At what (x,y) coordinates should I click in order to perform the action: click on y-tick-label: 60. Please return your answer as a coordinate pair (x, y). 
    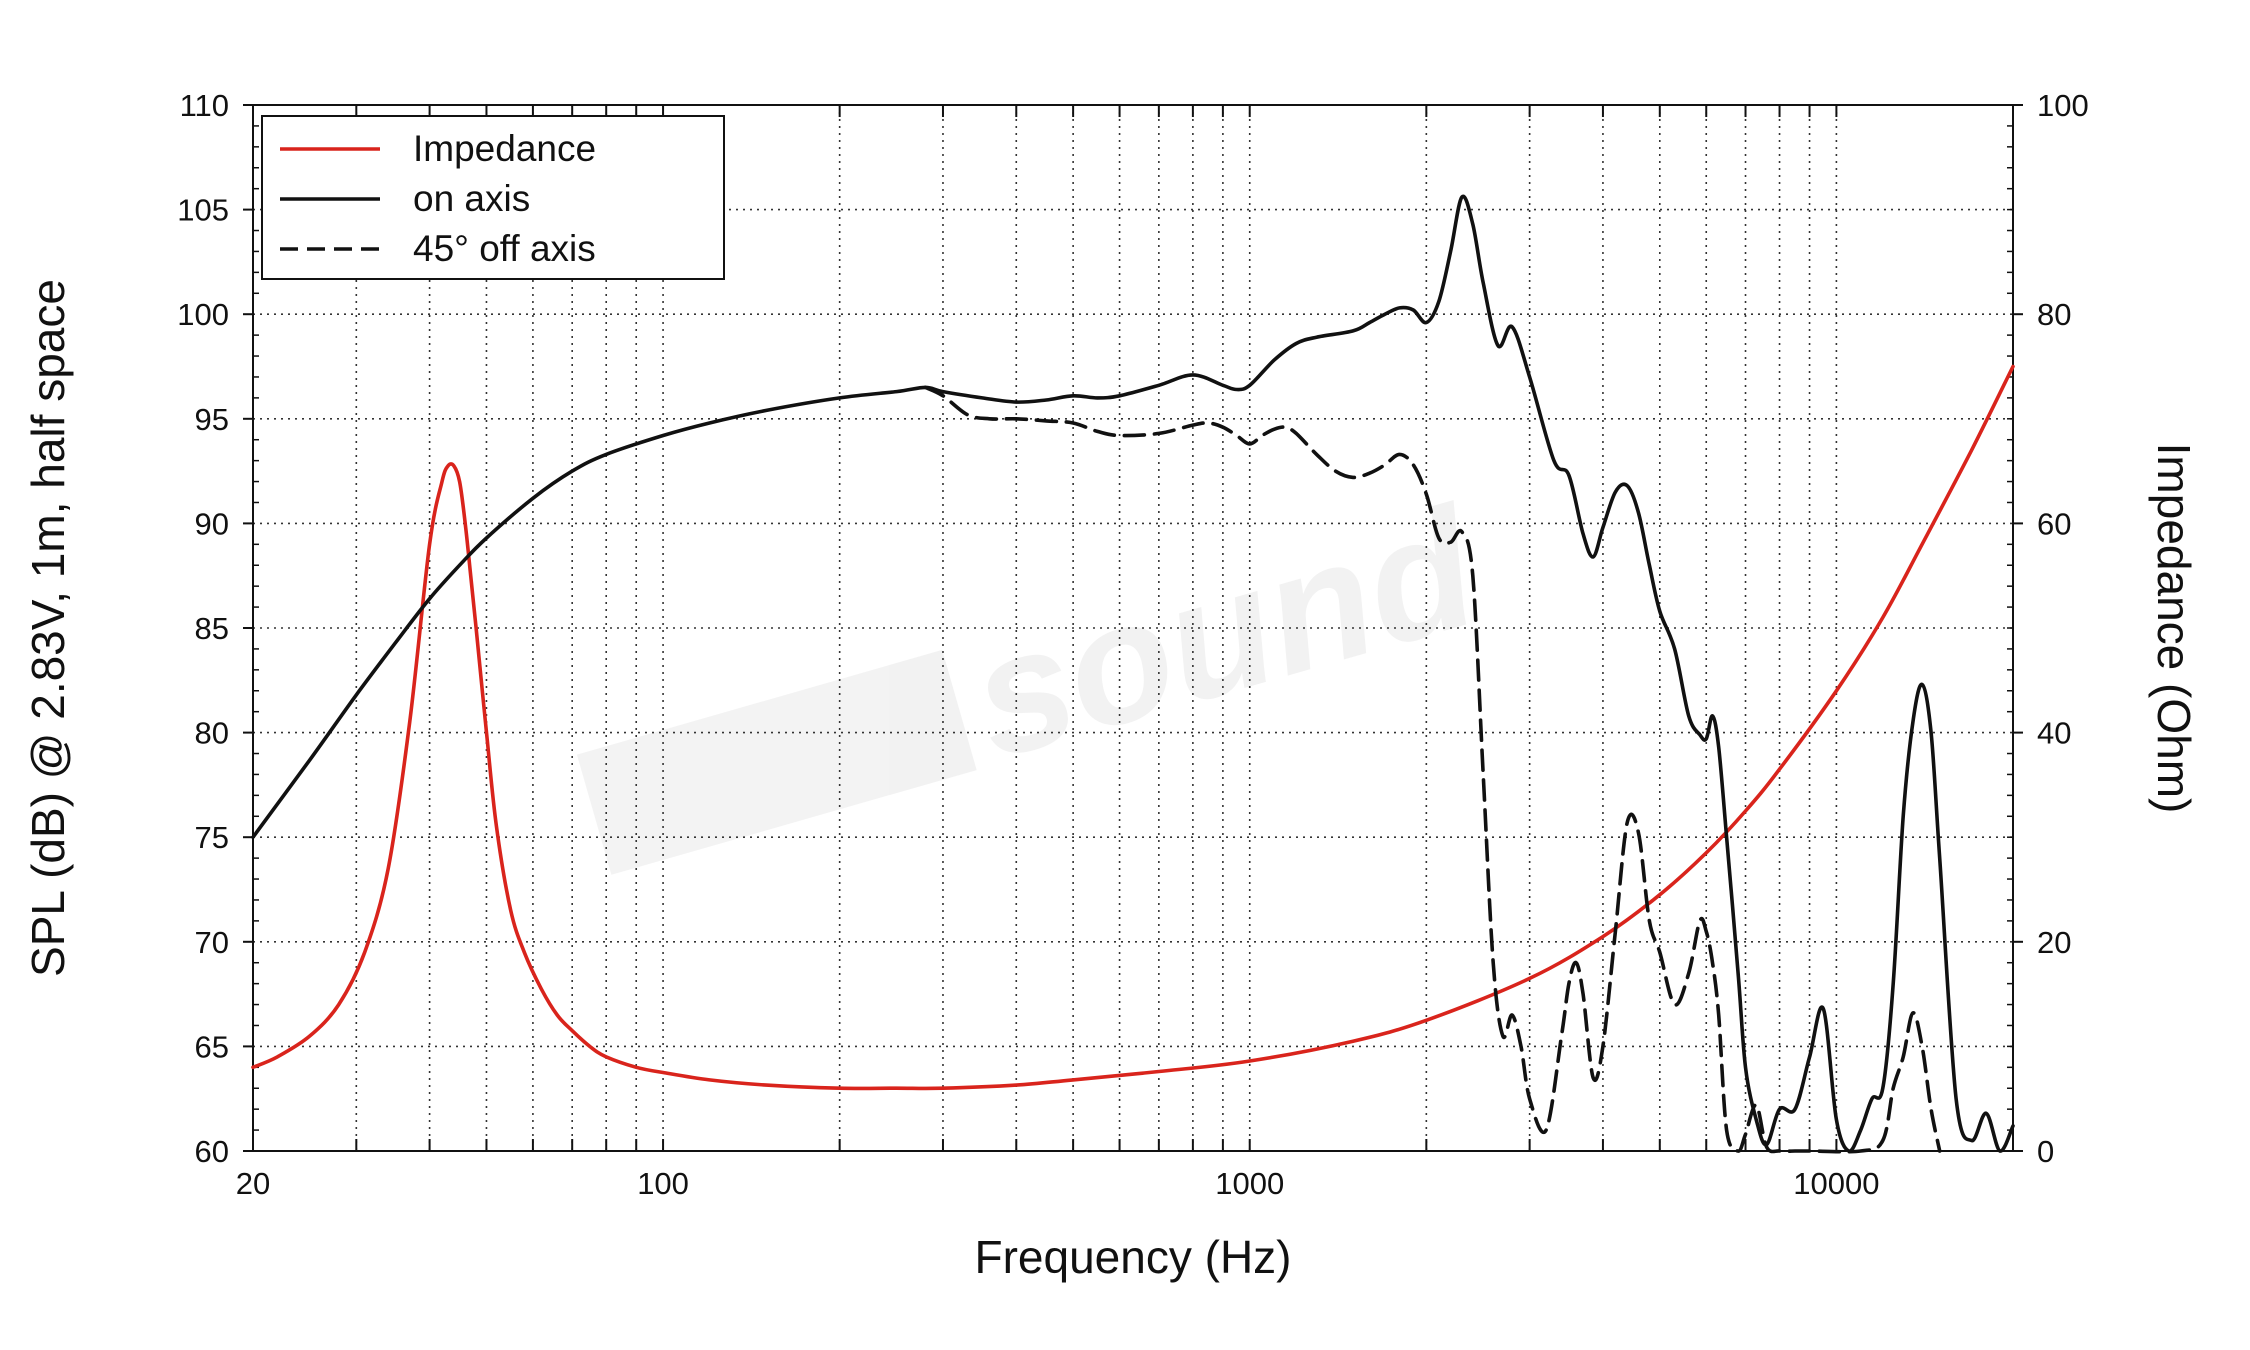
    Looking at the image, I should click on (212, 1151).